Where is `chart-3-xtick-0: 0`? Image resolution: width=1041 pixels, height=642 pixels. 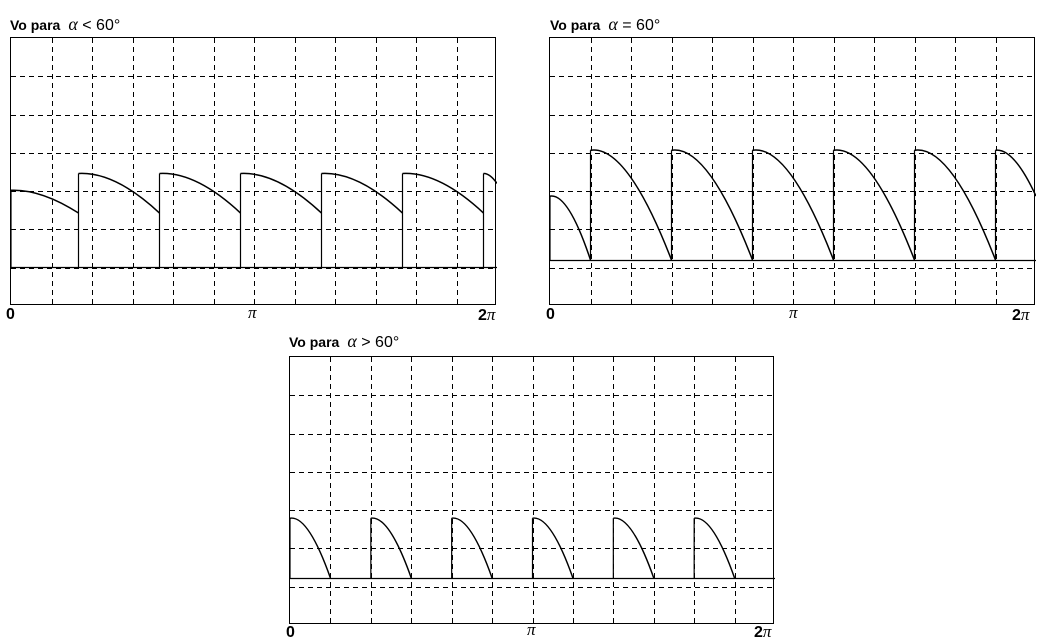 chart-3-xtick-0: 0 is located at coordinates (290, 632).